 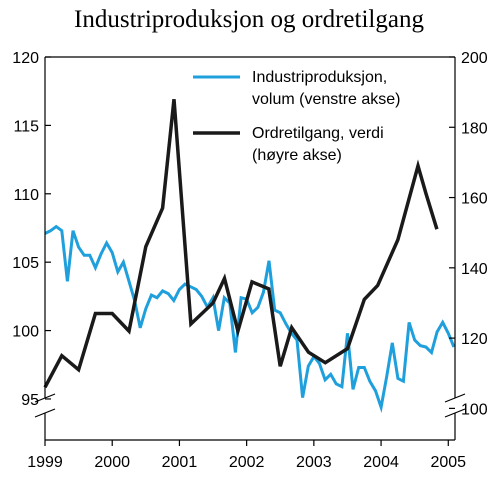 I want to click on x-tick-label: 2005, so click(x=448, y=462).